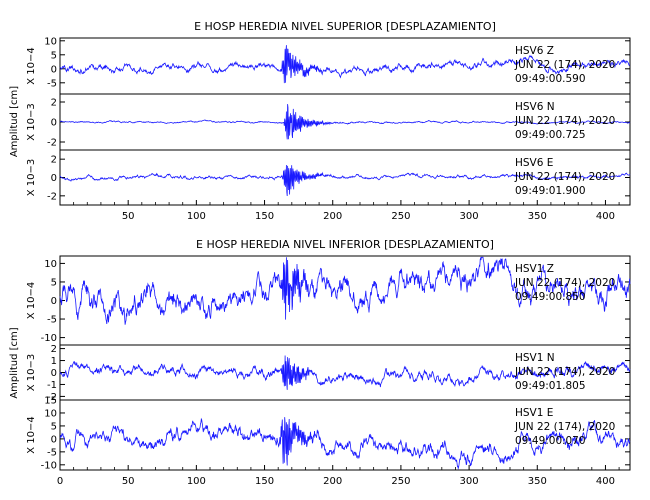 This screenshot has height=500, width=650. What do you see at coordinates (535, 107) in the screenshot?
I see `station-label: HSV6 N` at bounding box center [535, 107].